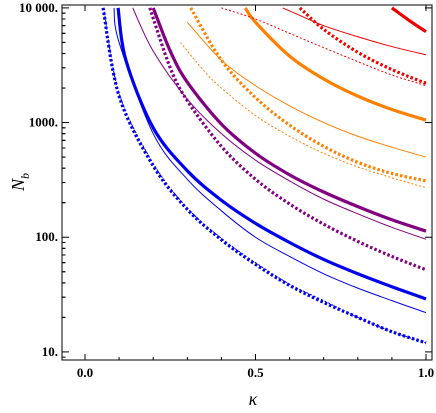 This screenshot has width=436, height=413. I want to click on svg-text: Nb, so click(20, 182).